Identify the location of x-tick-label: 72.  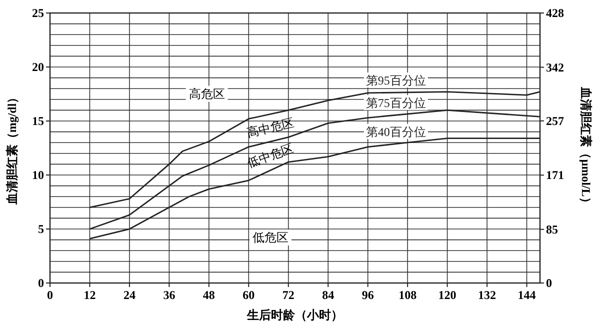
(288, 295).